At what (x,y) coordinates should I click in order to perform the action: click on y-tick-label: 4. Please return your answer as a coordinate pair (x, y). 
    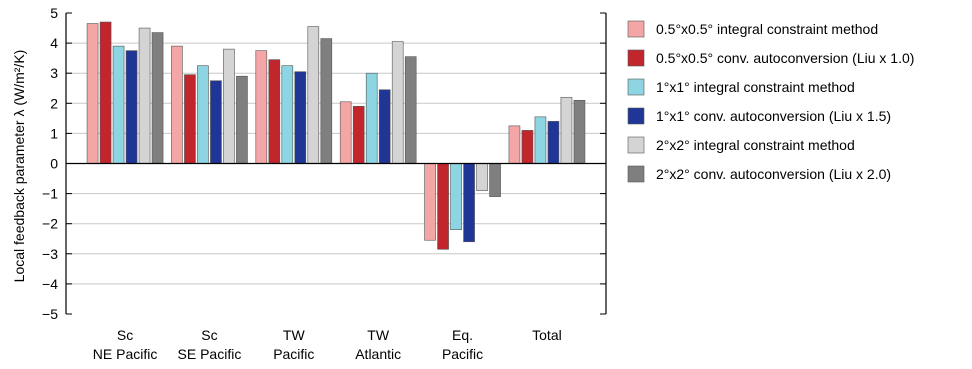
    Looking at the image, I should click on (54, 43).